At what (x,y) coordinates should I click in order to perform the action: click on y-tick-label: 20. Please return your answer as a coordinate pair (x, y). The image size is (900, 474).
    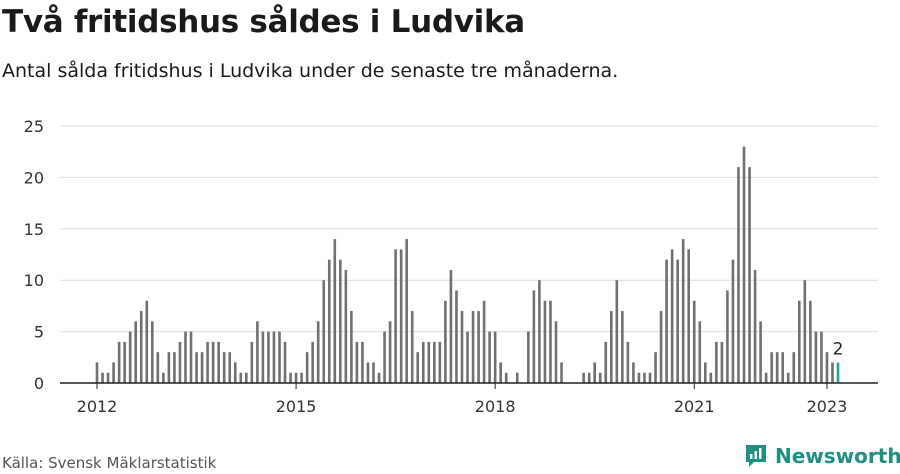
    Looking at the image, I should click on (34, 177).